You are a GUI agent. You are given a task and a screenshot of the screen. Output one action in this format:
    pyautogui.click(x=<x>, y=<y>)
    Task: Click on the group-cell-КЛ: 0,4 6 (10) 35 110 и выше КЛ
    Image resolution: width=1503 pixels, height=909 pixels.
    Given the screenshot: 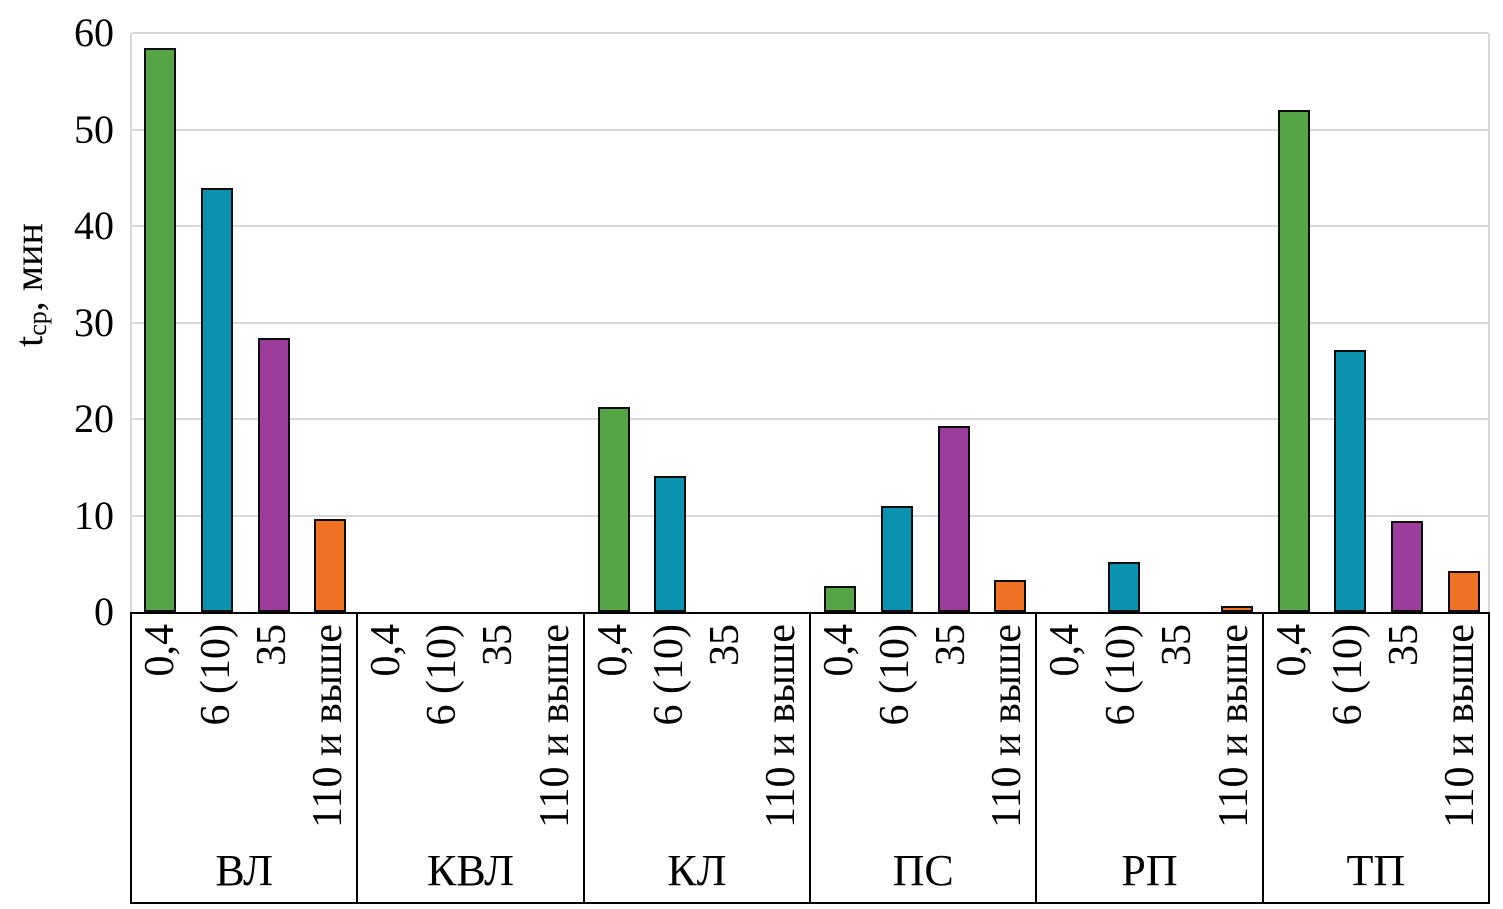 What is the action you would take?
    pyautogui.click(x=698, y=758)
    